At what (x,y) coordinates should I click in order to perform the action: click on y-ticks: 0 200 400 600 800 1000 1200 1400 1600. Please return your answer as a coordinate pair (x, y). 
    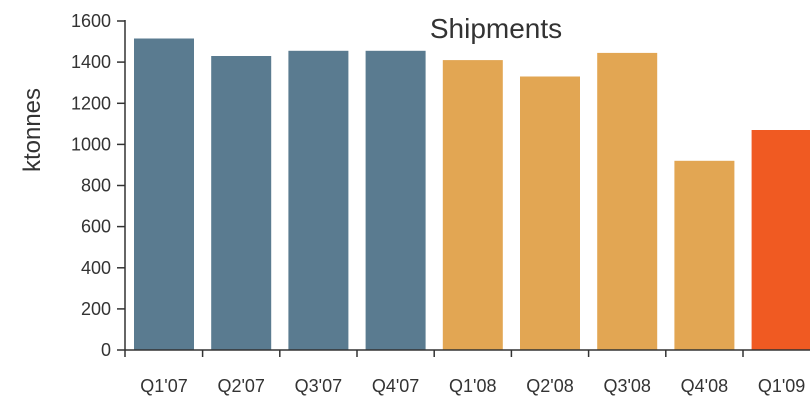
    Looking at the image, I should click on (98, 185).